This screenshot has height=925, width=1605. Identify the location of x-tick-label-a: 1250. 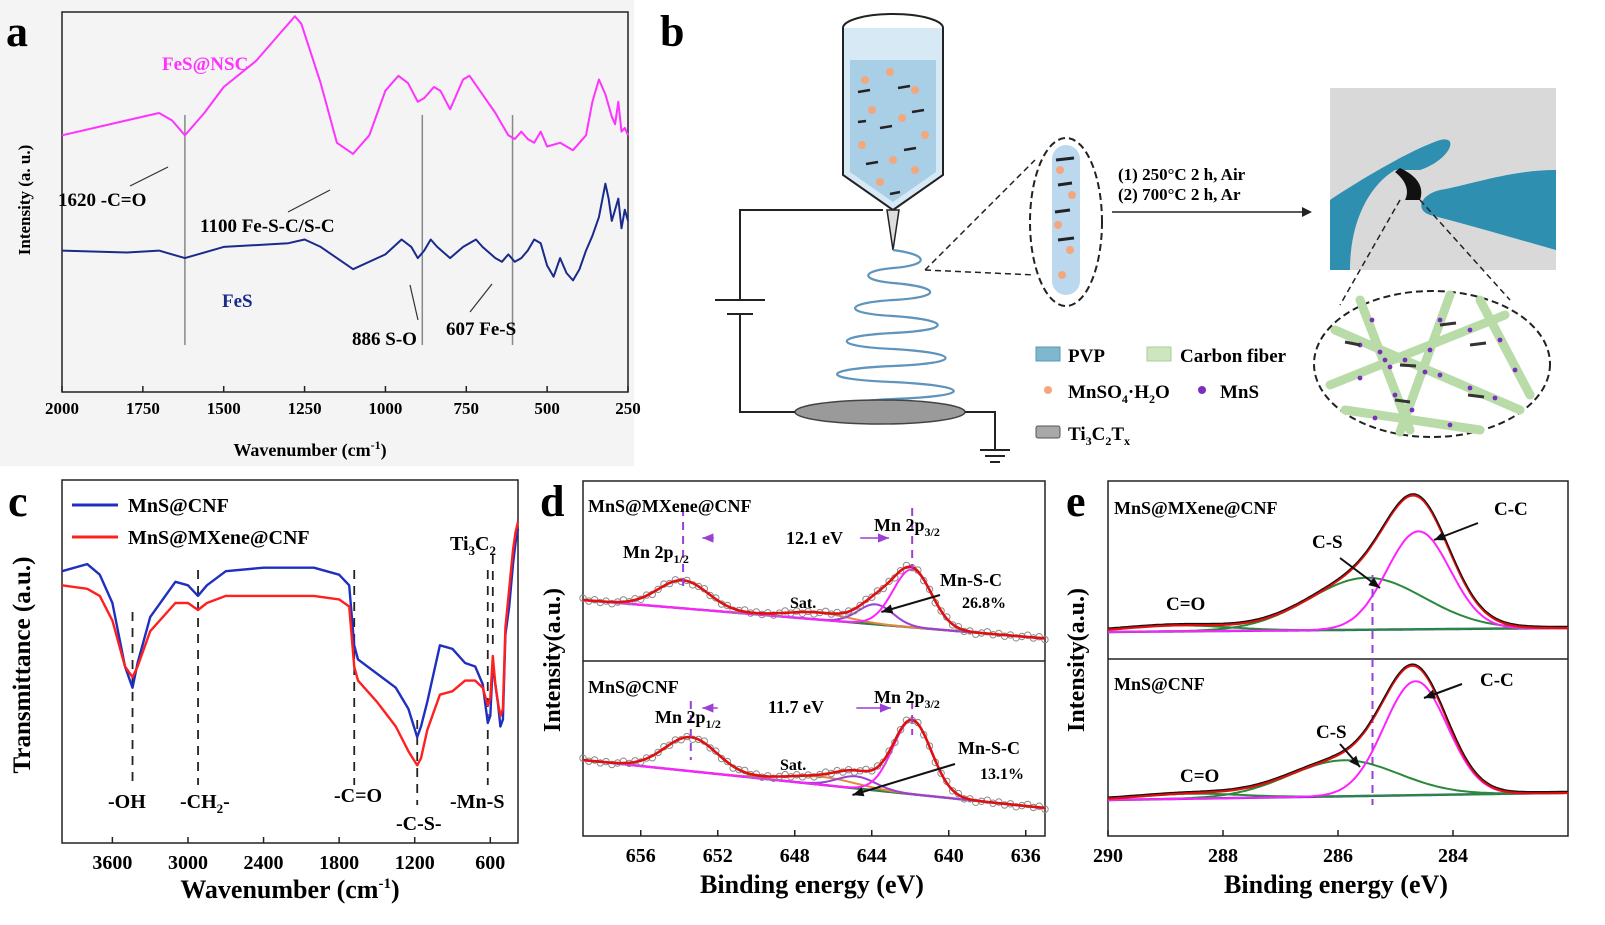
(305, 408).